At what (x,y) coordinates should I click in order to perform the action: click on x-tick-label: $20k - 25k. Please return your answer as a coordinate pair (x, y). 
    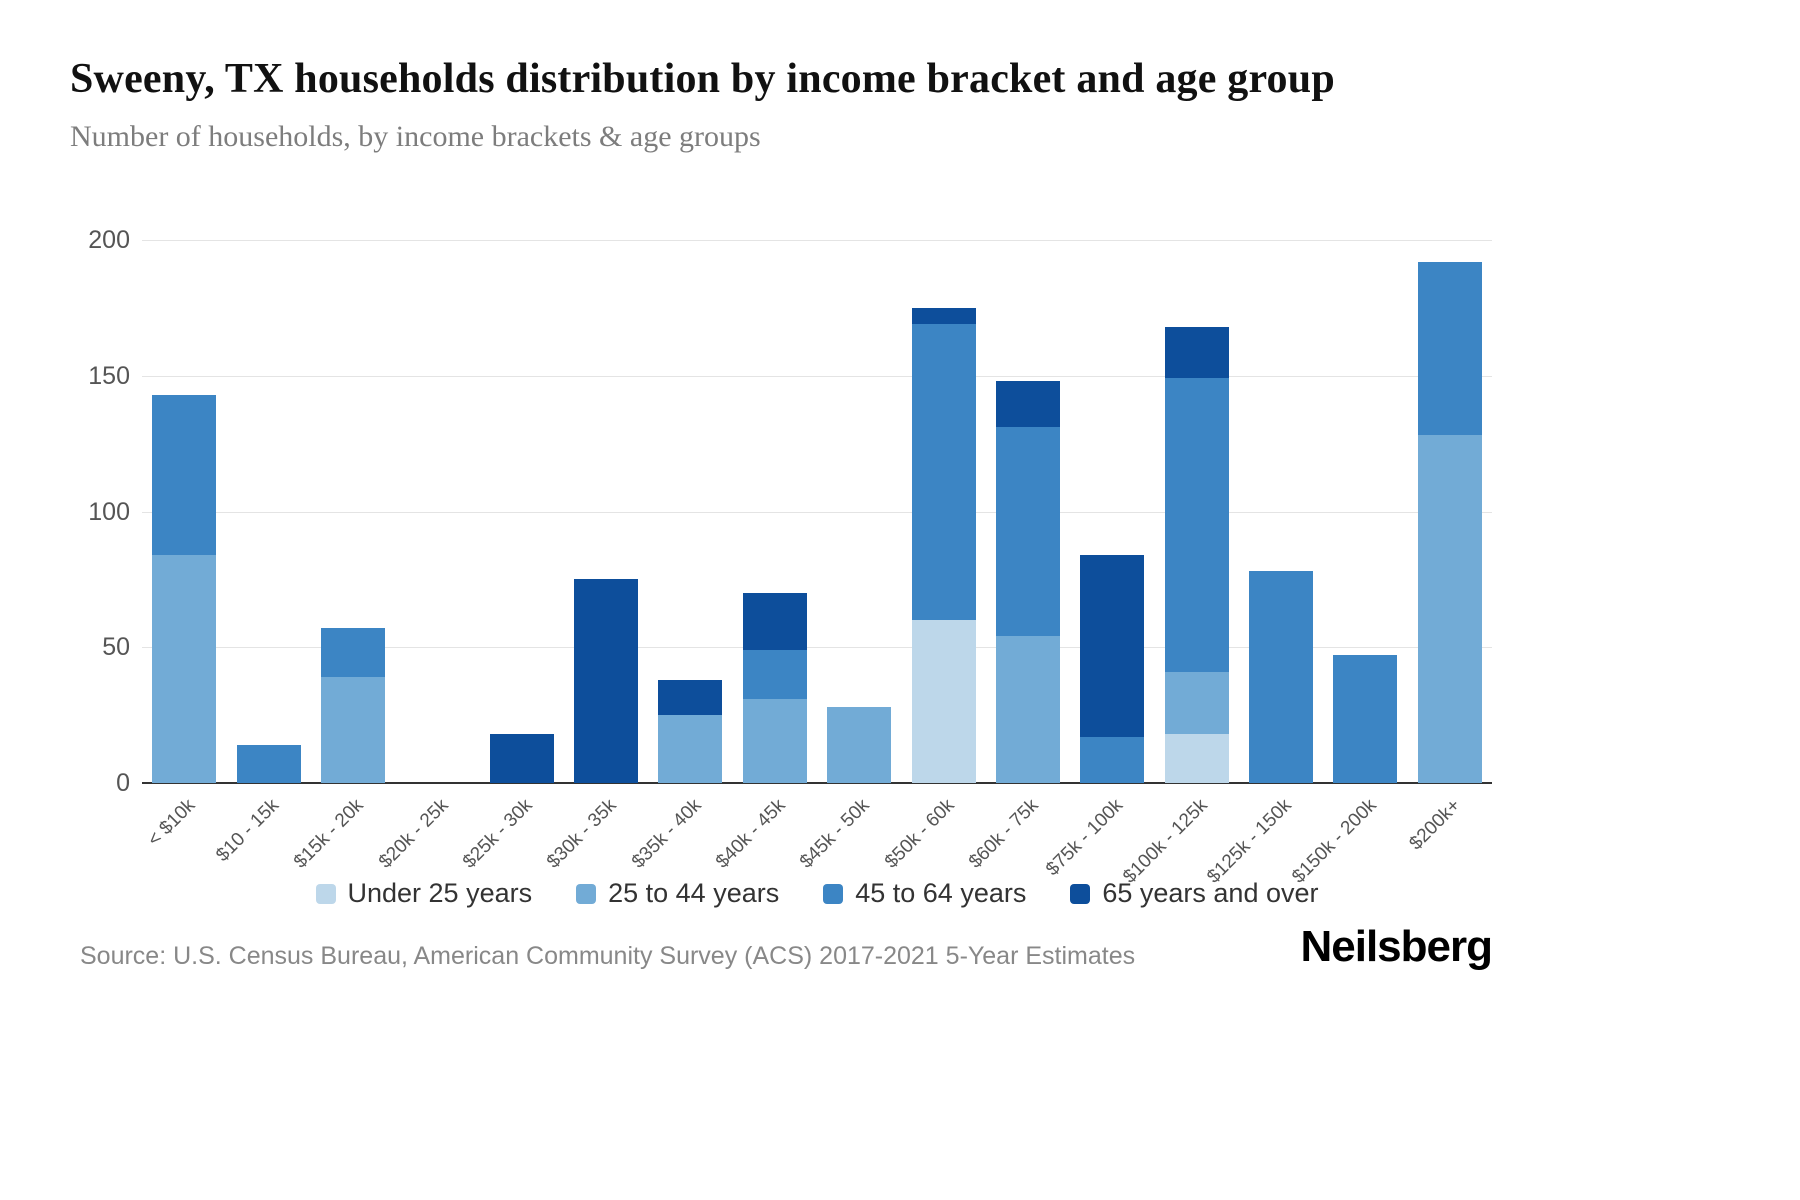
    Looking at the image, I should click on (413, 834).